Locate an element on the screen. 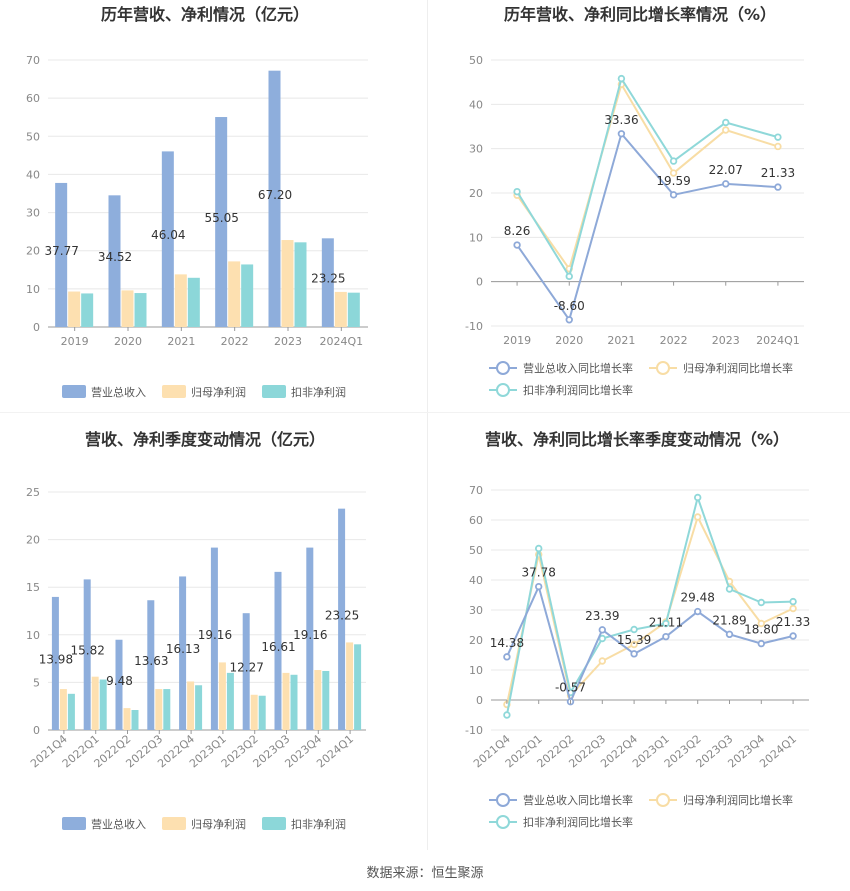  bar-value-label: 46.04 is located at coordinates (168, 235).